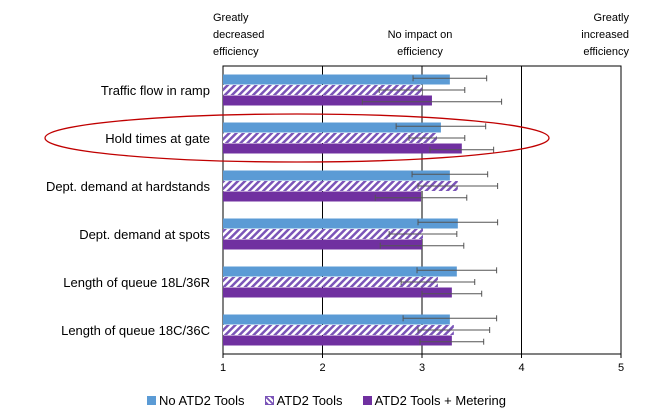  What do you see at coordinates (144, 234) in the screenshot?
I see `category-label: Dept. demand at spots` at bounding box center [144, 234].